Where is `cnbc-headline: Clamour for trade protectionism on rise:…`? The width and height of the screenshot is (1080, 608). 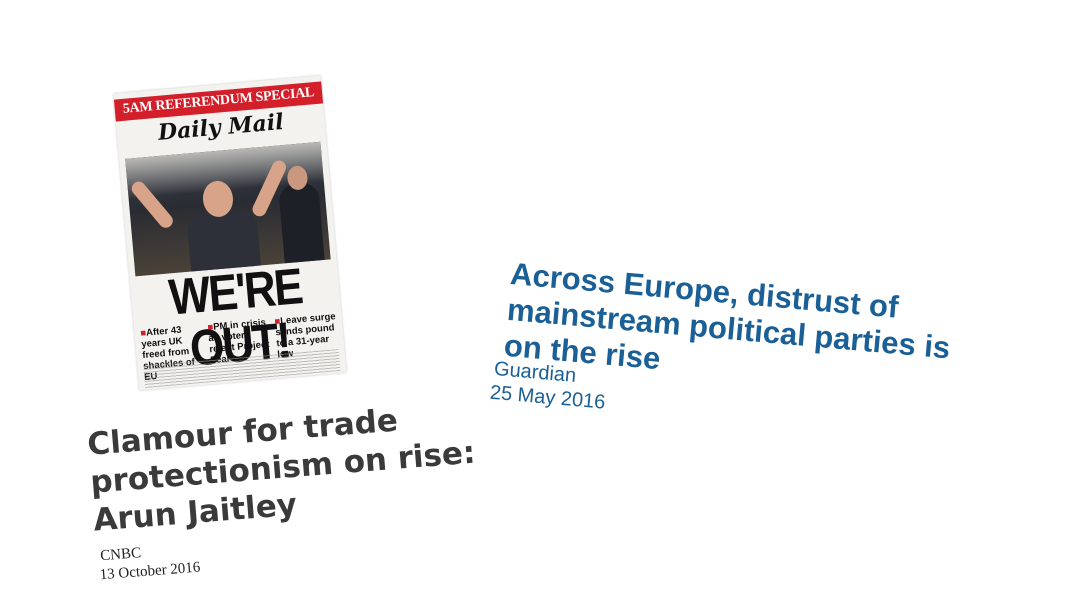
cnbc-headline: Clamour for trade protectionism on rise:… is located at coordinates (281, 470).